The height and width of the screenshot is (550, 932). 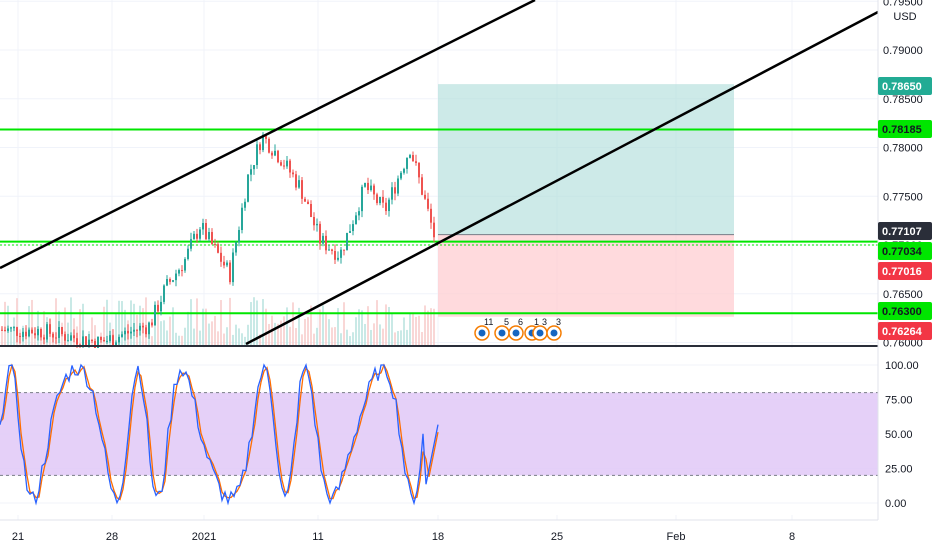 What do you see at coordinates (899, 470) in the screenshot?
I see `stochastic-tick-label: 25.00` at bounding box center [899, 470].